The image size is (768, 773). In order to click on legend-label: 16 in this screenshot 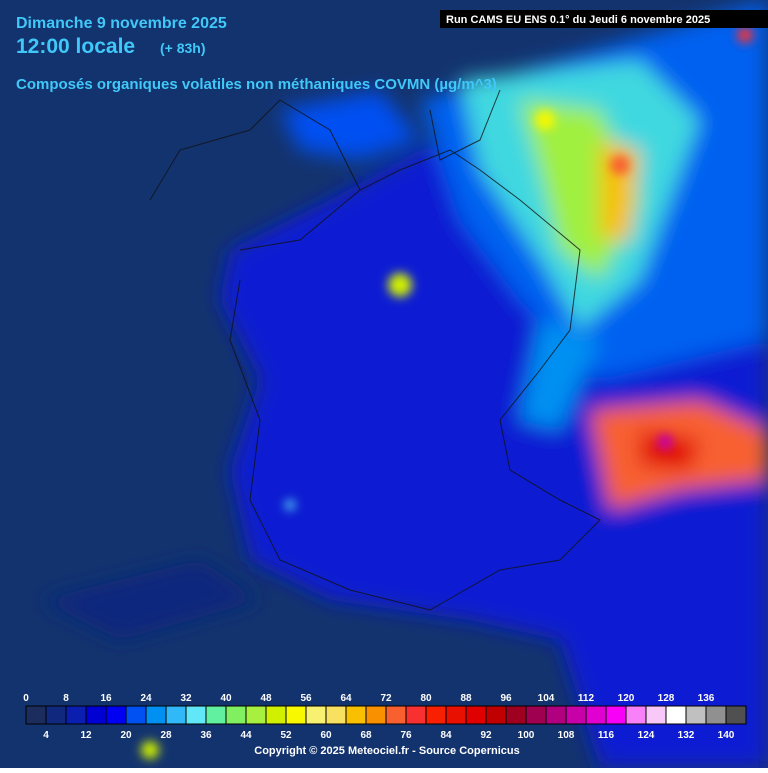, I will do `click(106, 698)`.